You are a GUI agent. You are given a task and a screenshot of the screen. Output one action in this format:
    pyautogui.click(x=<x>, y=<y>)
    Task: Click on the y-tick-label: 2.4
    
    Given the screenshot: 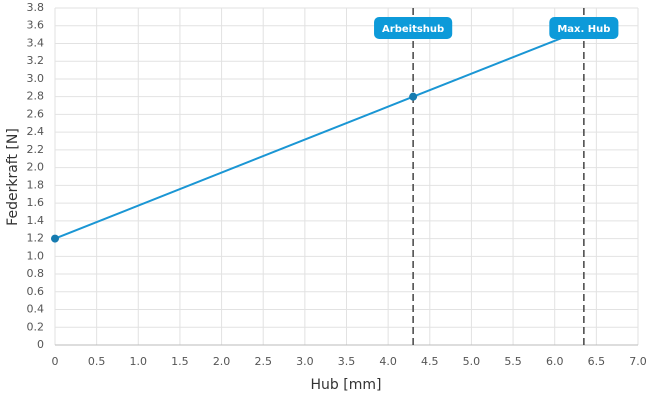 What is the action you would take?
    pyautogui.click(x=36, y=131)
    